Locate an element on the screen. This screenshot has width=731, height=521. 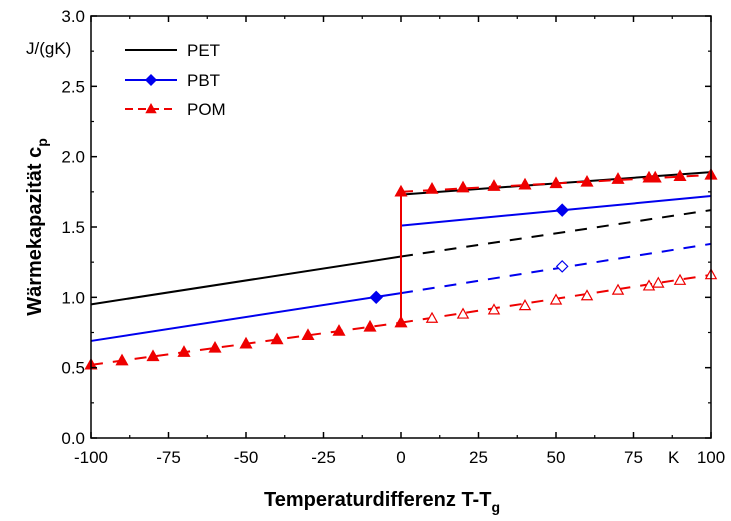
legend-label-pbt: PBT is located at coordinates (203, 80).